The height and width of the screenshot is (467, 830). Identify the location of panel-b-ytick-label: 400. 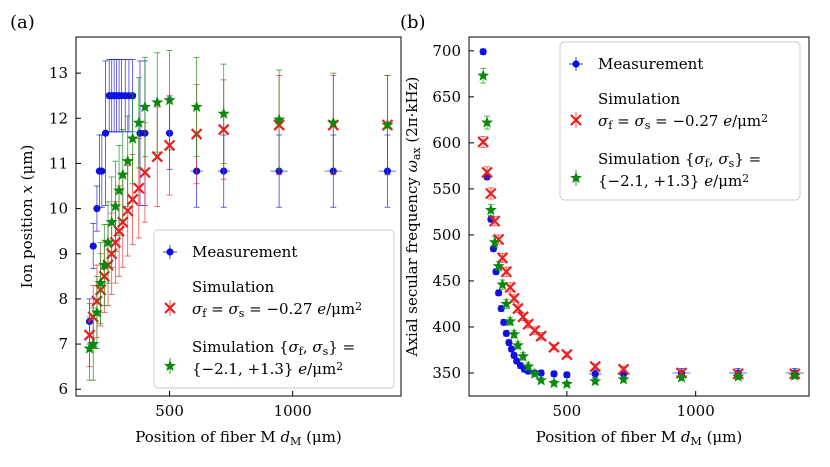
(446, 327).